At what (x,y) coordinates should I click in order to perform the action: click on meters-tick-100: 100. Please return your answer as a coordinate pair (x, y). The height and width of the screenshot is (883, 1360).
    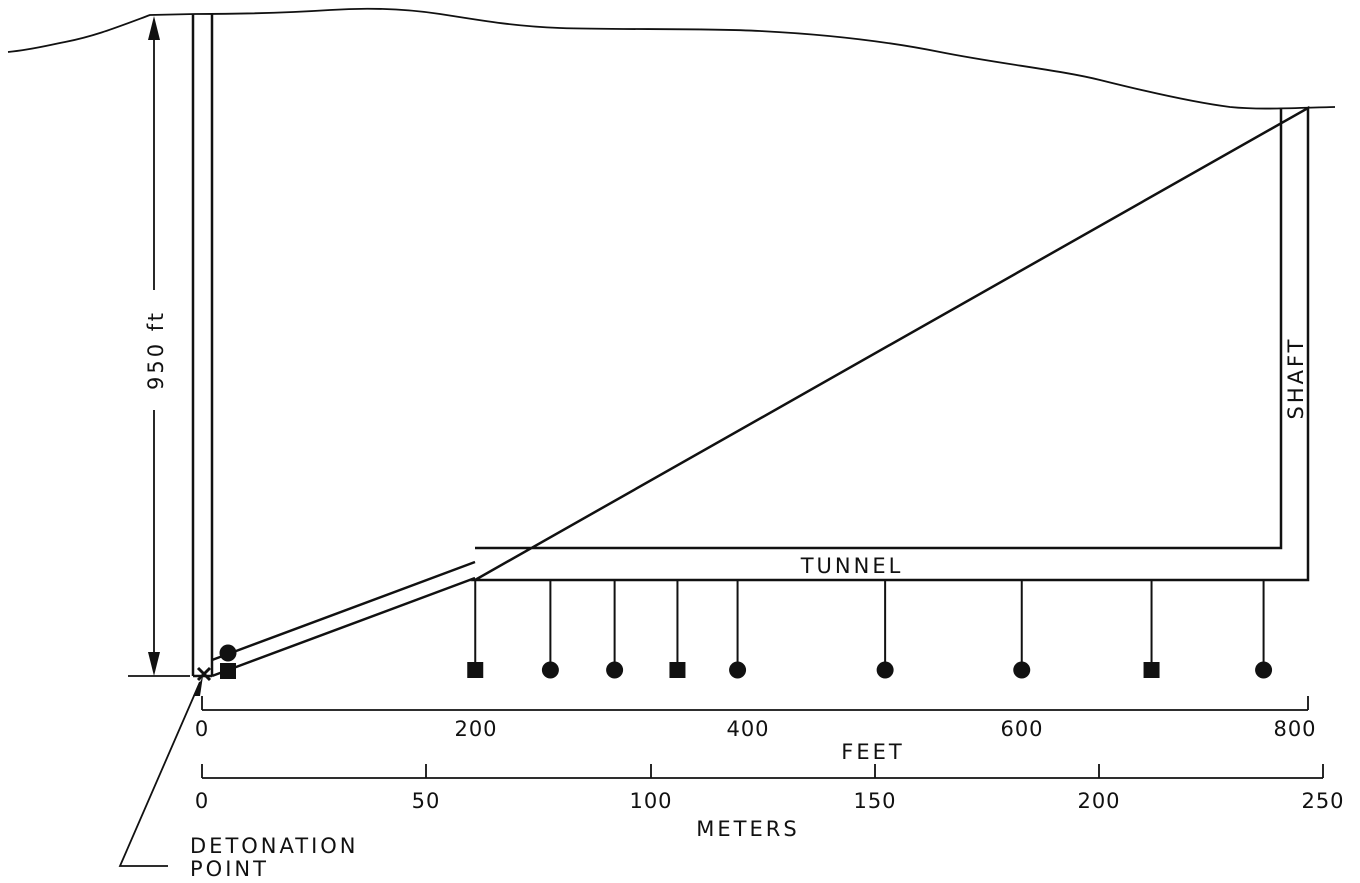
    Looking at the image, I should click on (650, 801).